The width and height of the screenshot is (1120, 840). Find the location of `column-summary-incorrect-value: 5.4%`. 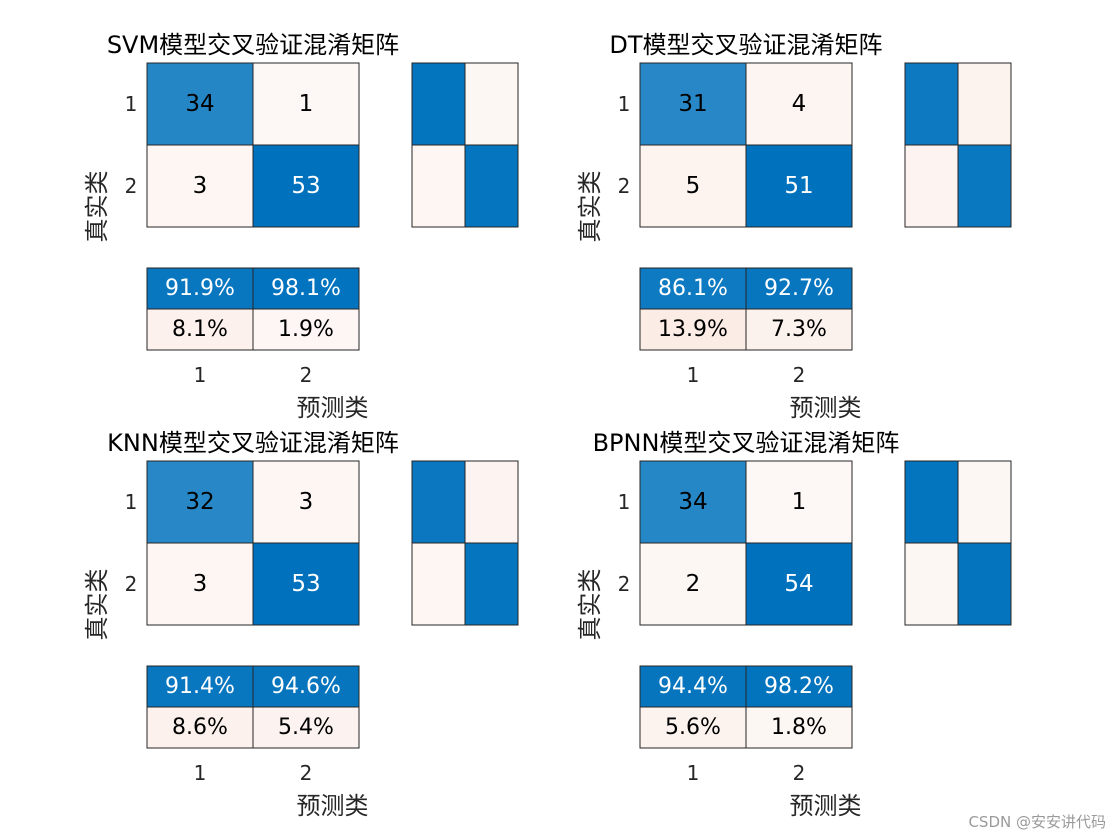

column-summary-incorrect-value: 5.4% is located at coordinates (306, 727).